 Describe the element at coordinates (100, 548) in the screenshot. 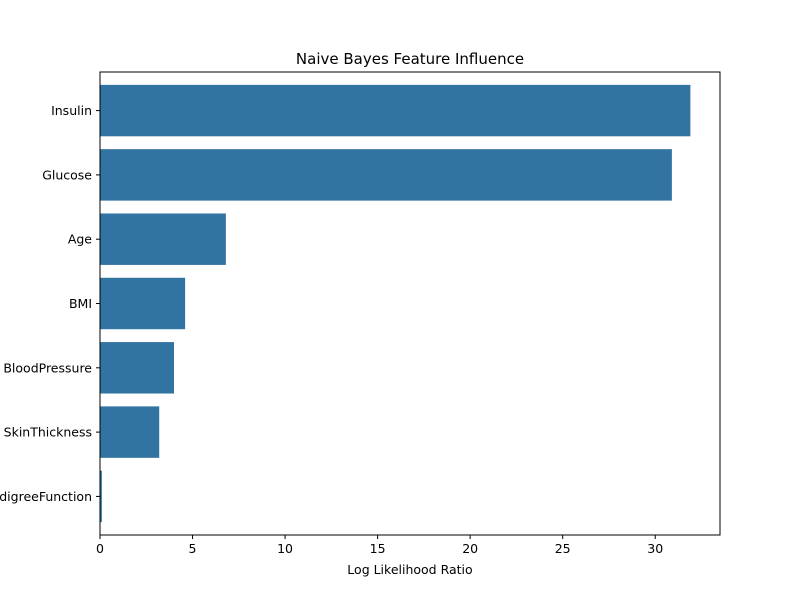

I see `x-tick-label: 0` at that location.